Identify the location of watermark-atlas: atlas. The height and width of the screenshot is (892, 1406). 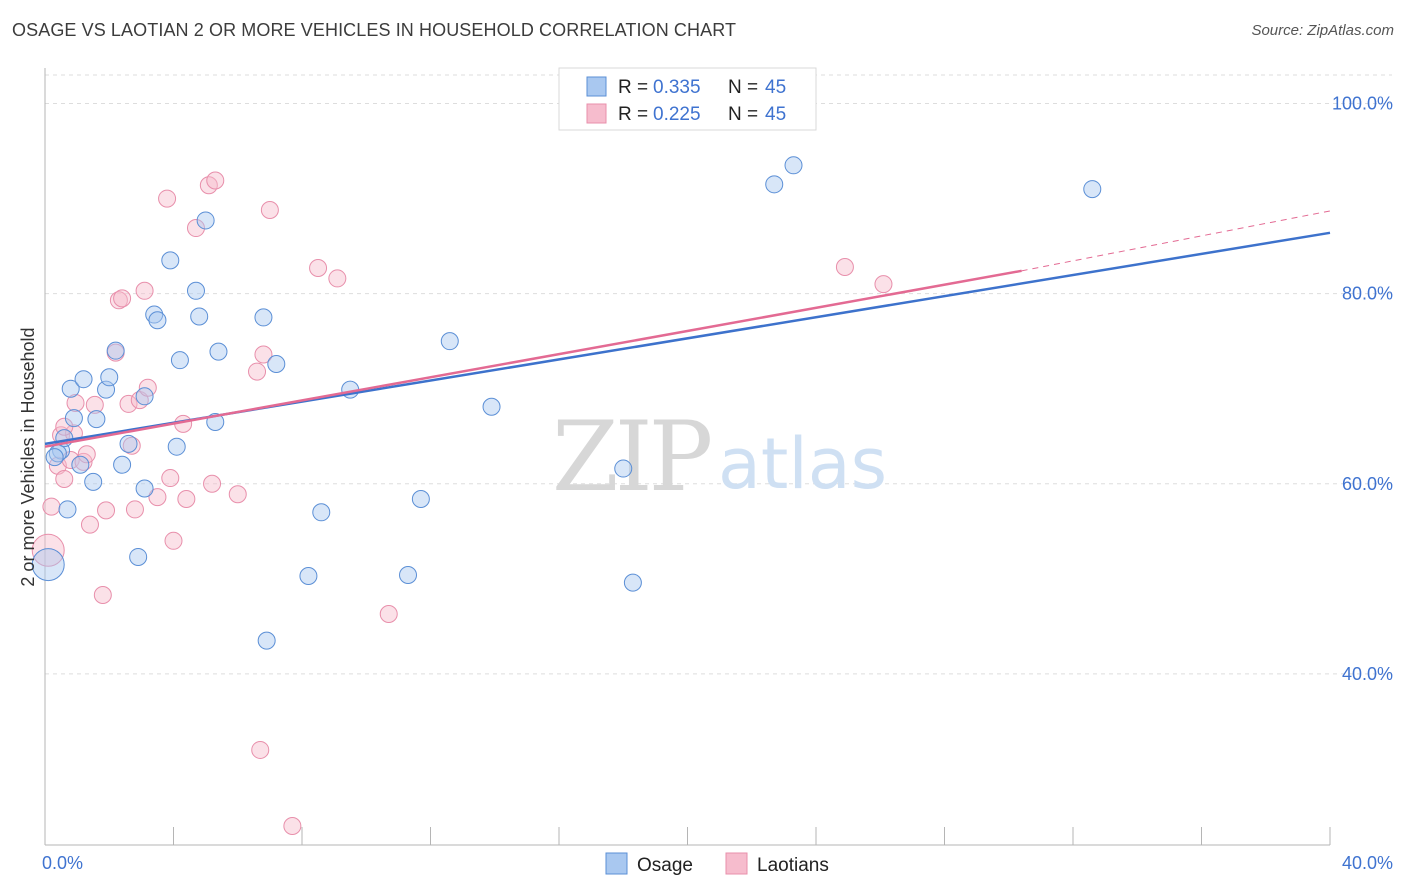
(802, 464).